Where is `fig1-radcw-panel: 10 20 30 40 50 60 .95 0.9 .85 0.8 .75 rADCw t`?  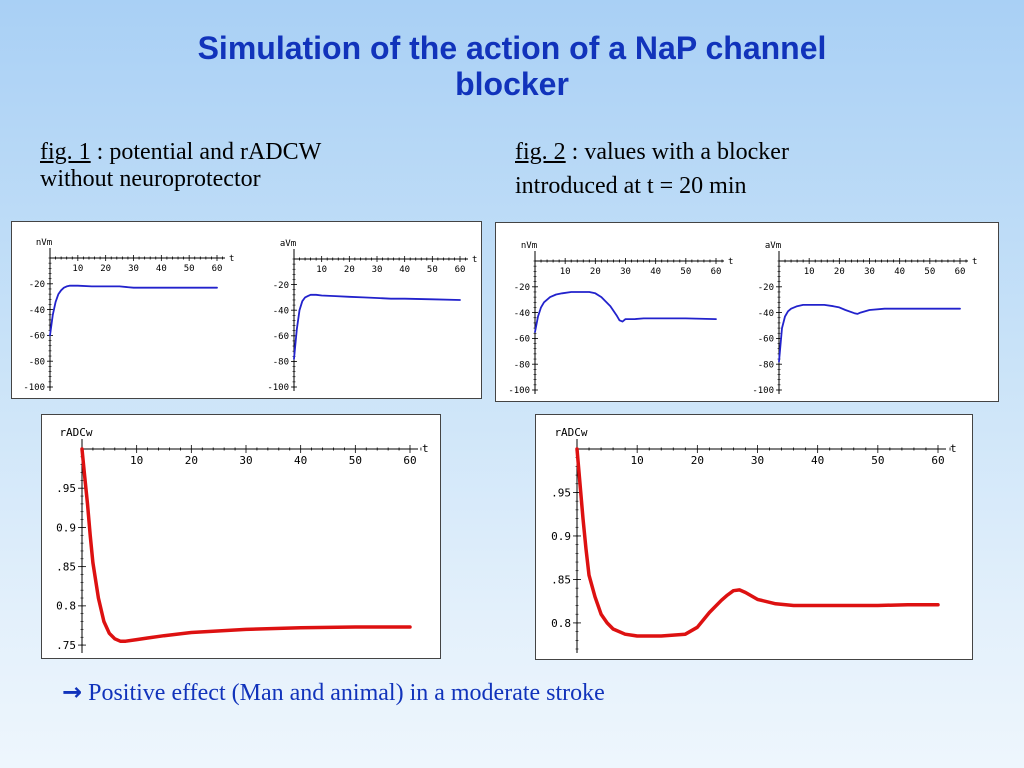
fig1-radcw-panel: 10 20 30 40 50 60 .95 0.9 .85 0.8 .75 rADCw t is located at coordinates (241, 536).